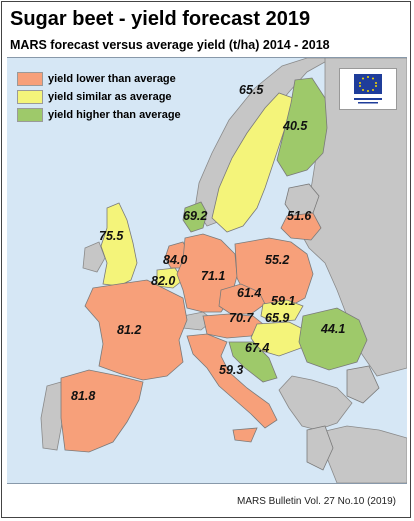 The image size is (414, 521). I want to click on france-value: 81.2, so click(129, 330).